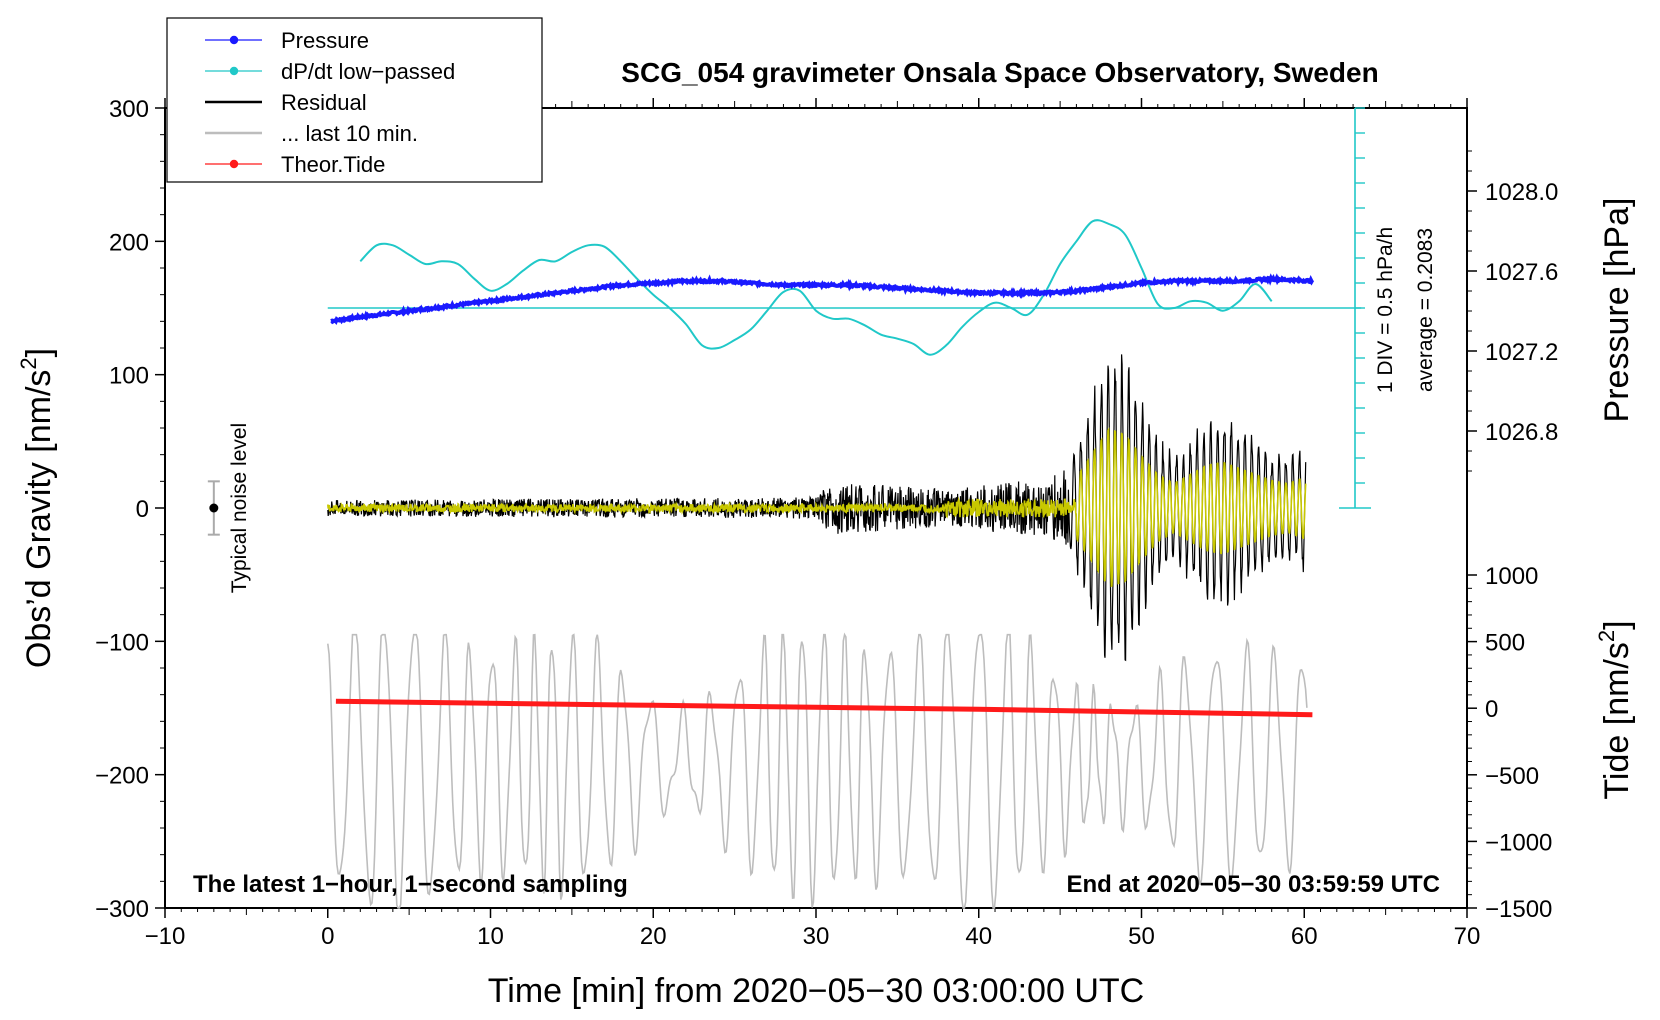 Image resolution: width=1660 pixels, height=1020 pixels. What do you see at coordinates (1385, 310) in the screenshot?
I see `dpdt-scale-text: 1 DIV = 0.5 hPa/h` at bounding box center [1385, 310].